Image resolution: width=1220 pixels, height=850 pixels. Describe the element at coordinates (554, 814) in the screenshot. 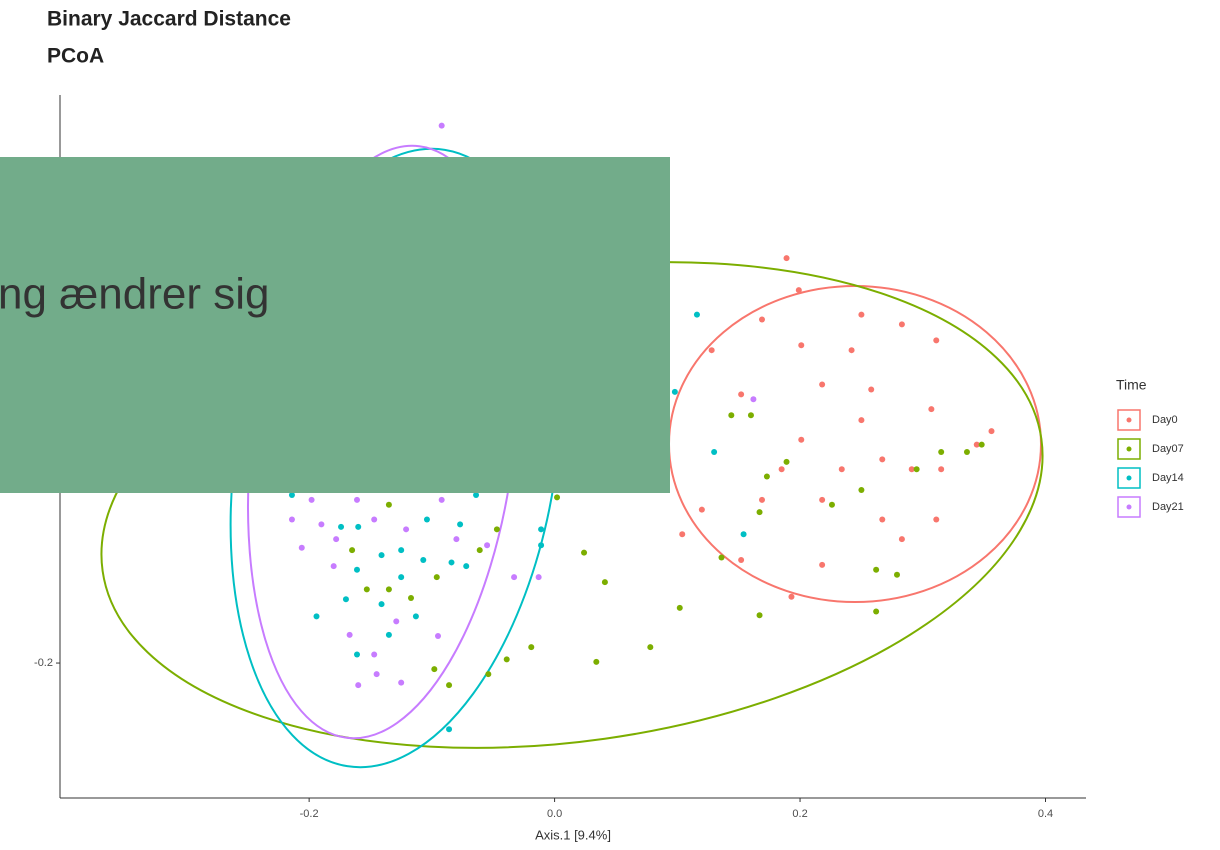

I see `x-tick-label: 0.0` at that location.